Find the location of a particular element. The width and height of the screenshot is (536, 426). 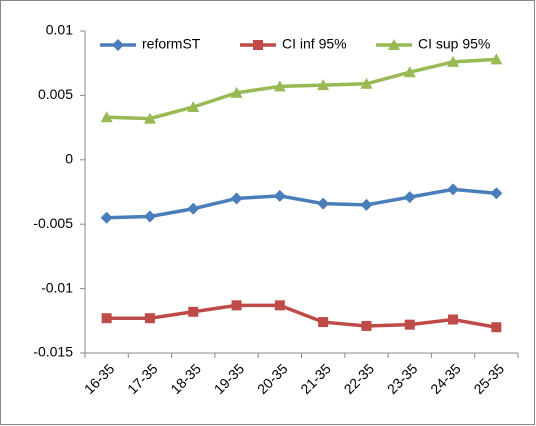

y-tick-label: -0.01 is located at coordinates (57, 287).